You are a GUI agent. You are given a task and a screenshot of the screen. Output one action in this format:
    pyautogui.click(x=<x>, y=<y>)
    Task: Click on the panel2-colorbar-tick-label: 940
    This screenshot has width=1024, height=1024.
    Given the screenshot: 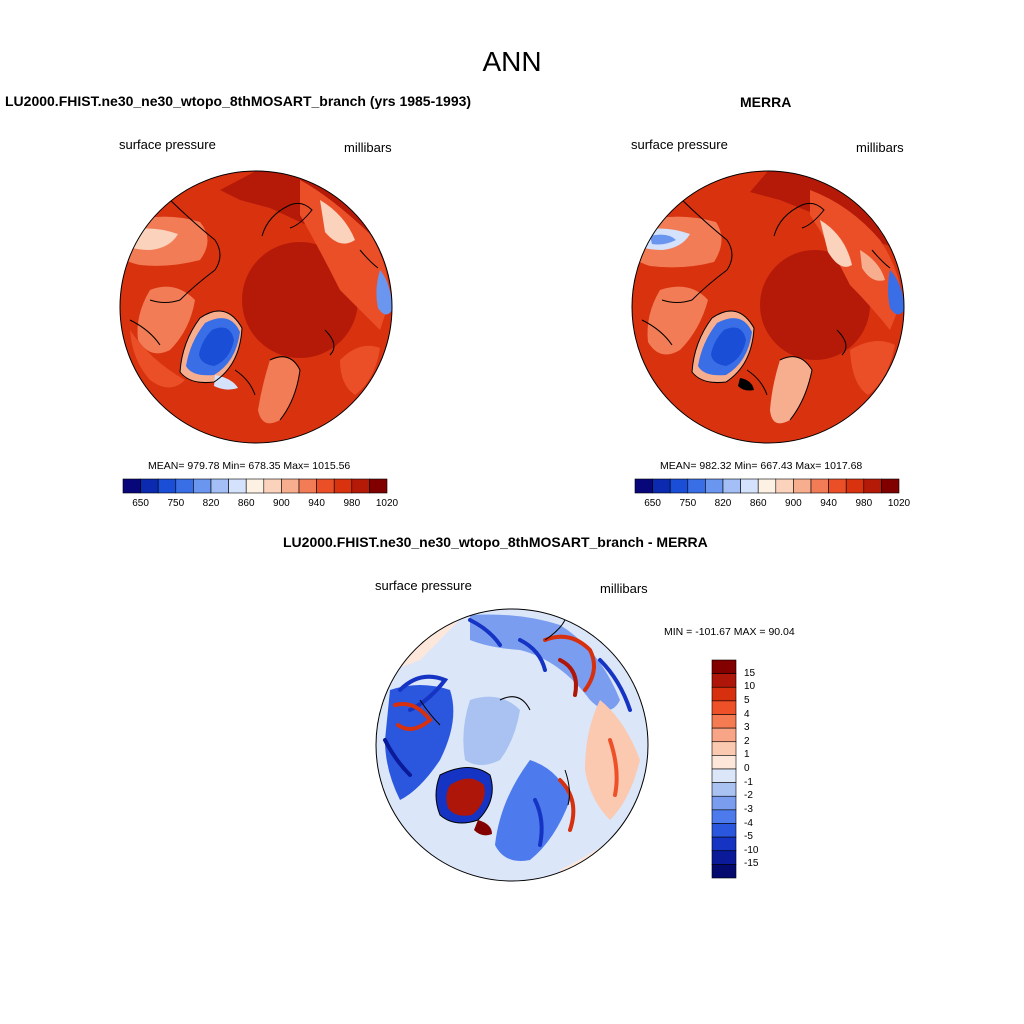 What is the action you would take?
    pyautogui.click(x=828, y=503)
    